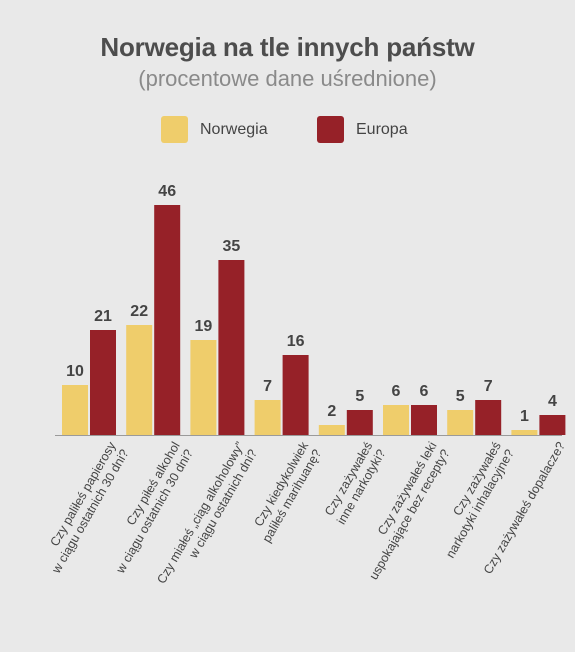 The width and height of the screenshot is (575, 652). What do you see at coordinates (460, 396) in the screenshot?
I see `data-label-norwegia-7: 5` at bounding box center [460, 396].